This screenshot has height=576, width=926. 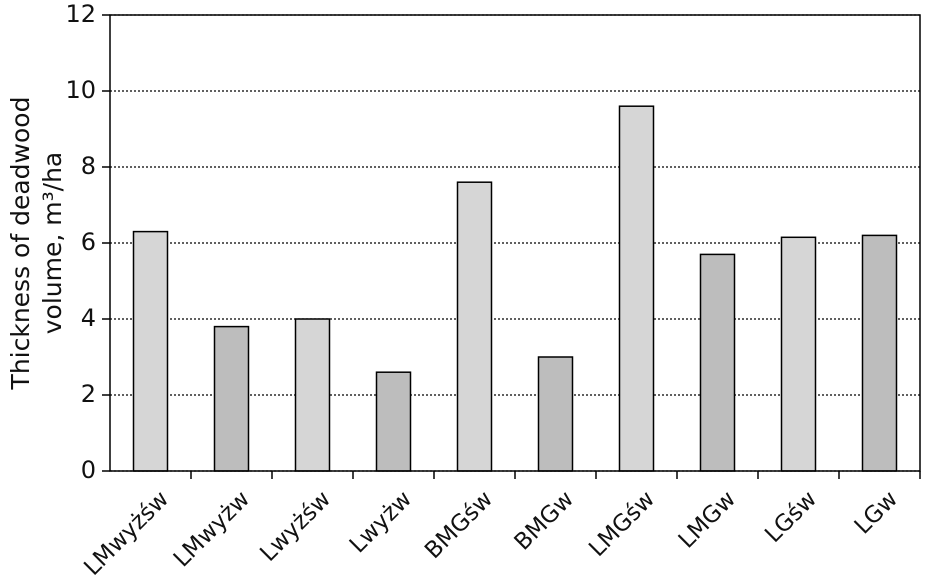 I want to click on y-tick-label: 8, so click(x=88, y=166).